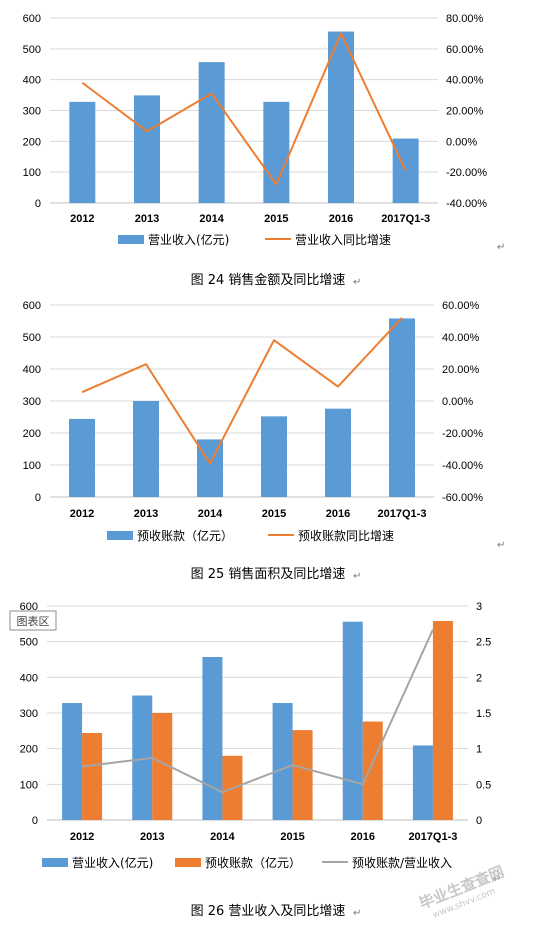 The height and width of the screenshot is (925, 536). I want to click on plot-area-tooltip: 图表区, so click(33, 620).